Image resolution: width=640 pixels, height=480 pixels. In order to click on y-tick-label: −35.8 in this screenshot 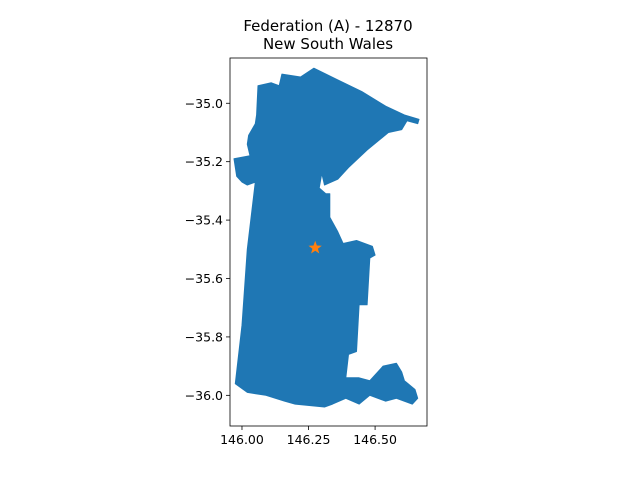, I will do `click(204, 336)`.